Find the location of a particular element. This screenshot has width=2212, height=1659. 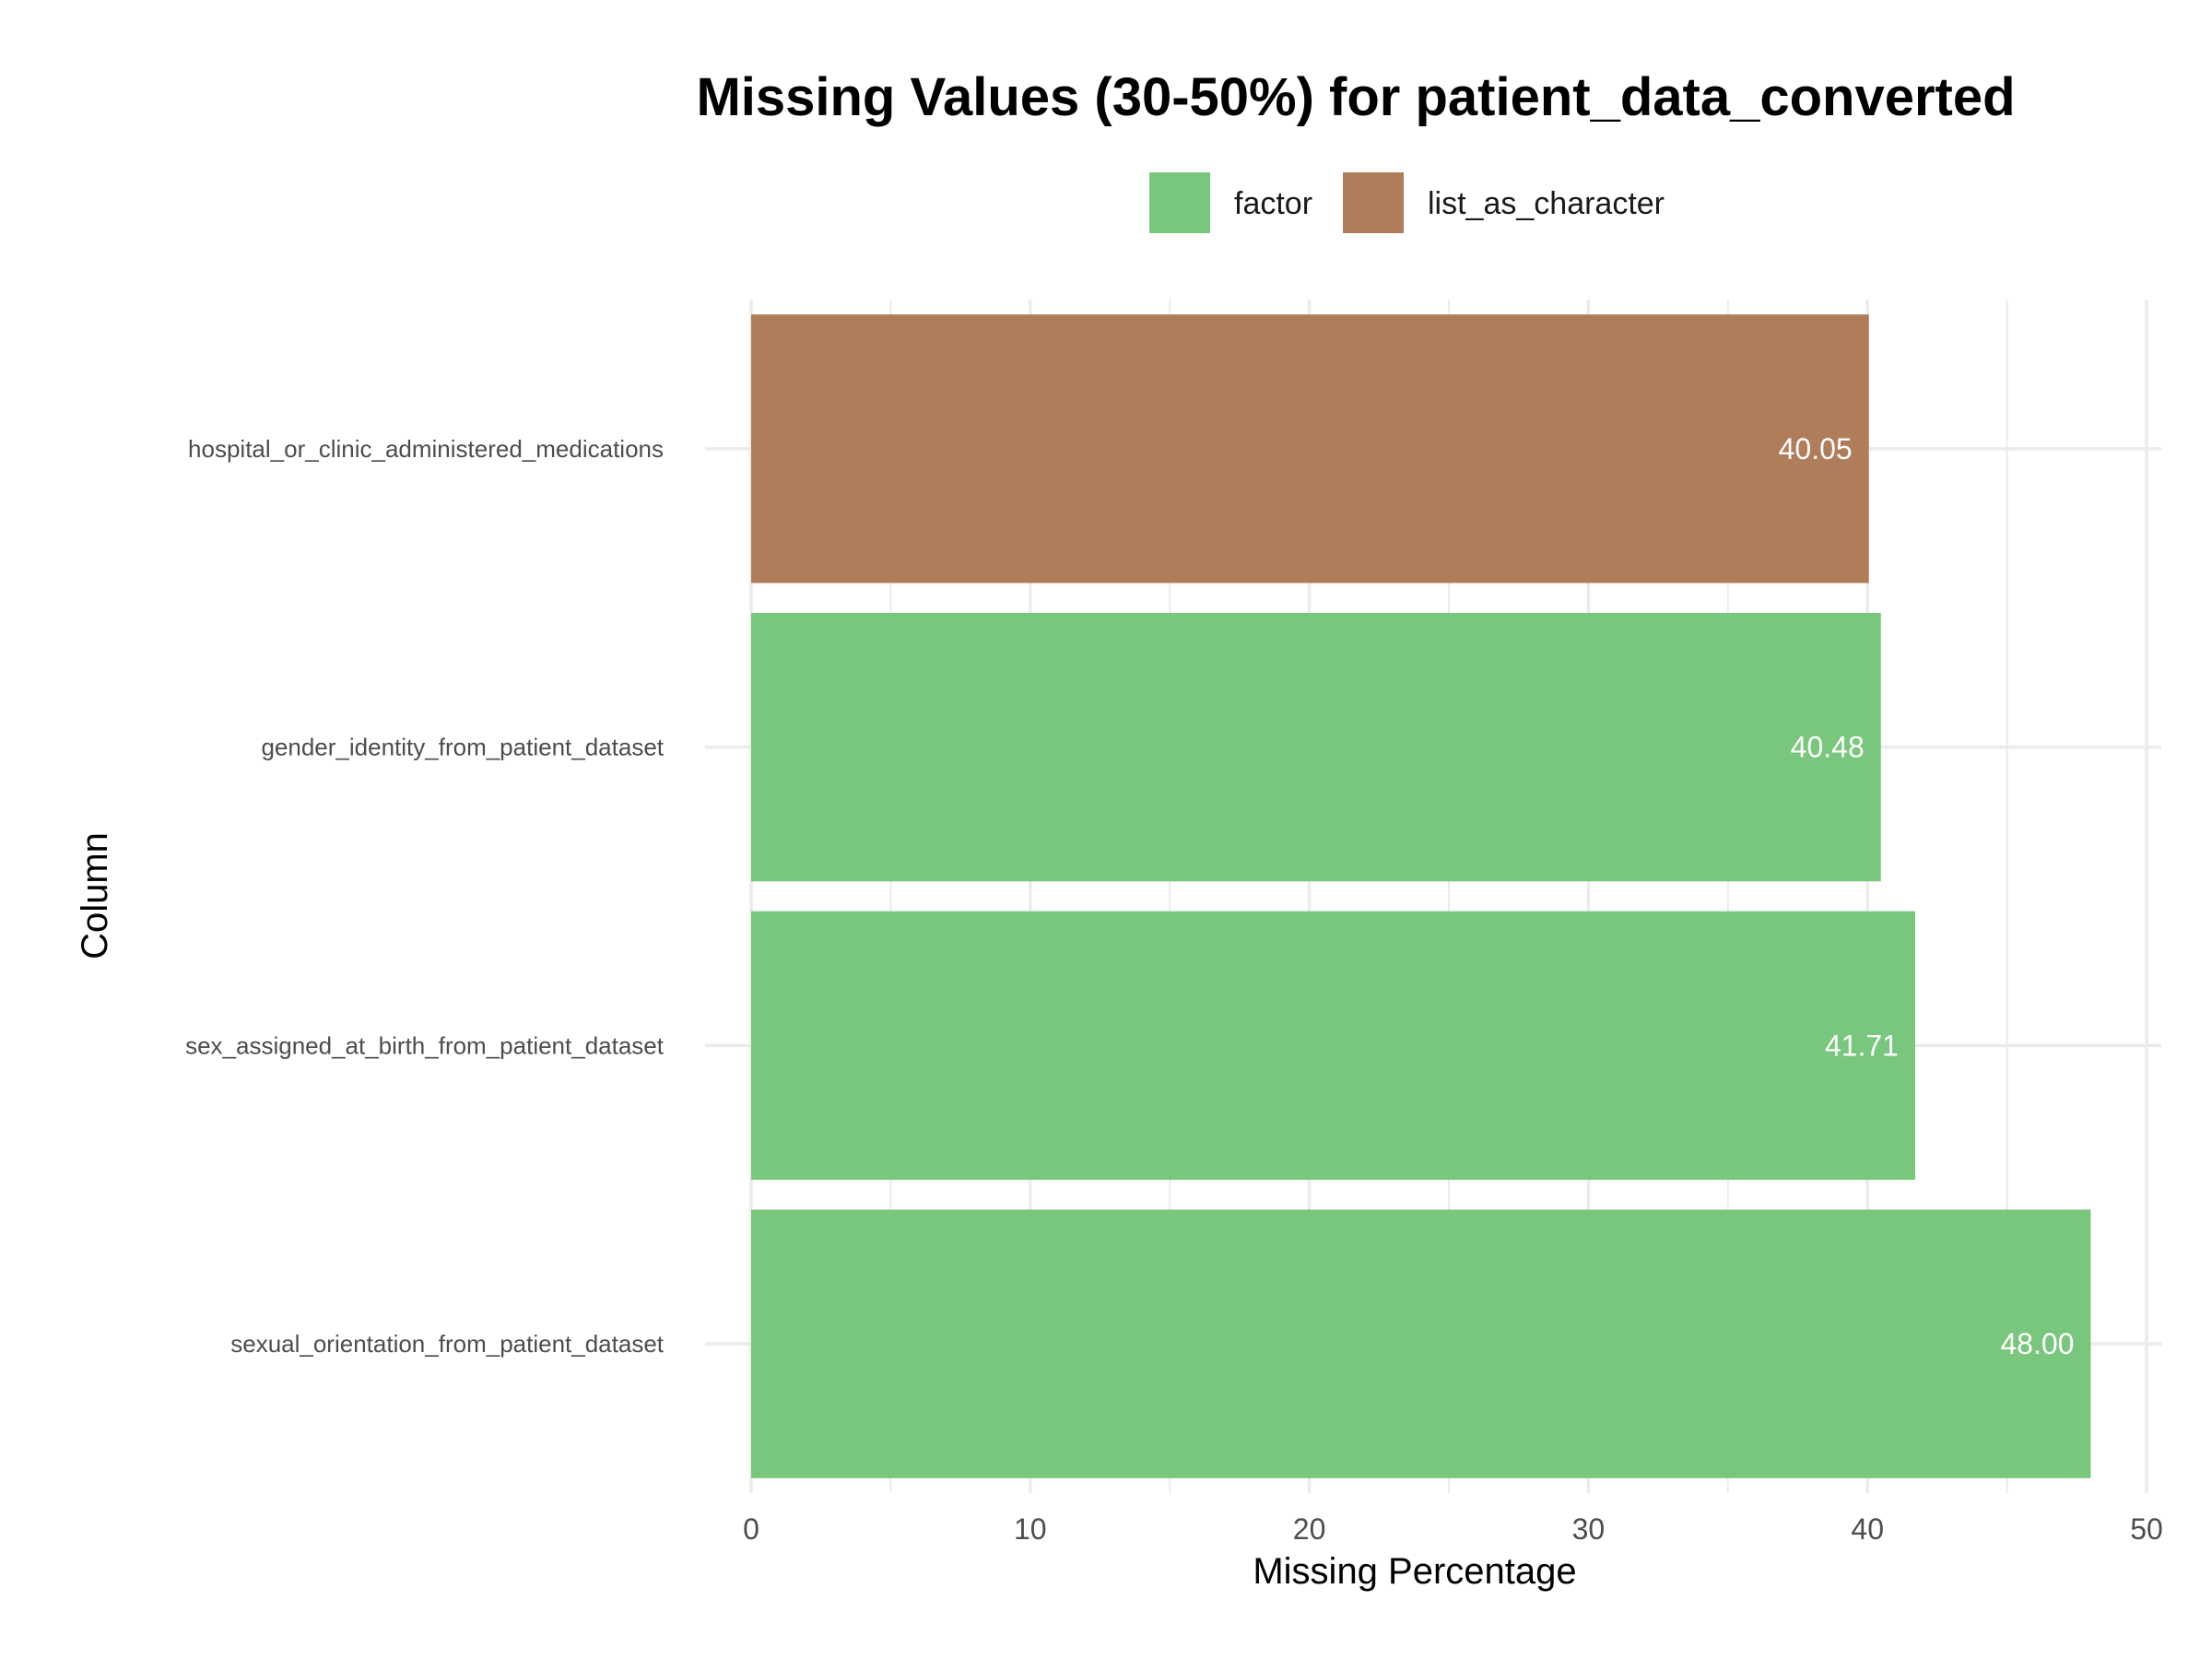

legend: factor list_as_character is located at coordinates (1407, 202).